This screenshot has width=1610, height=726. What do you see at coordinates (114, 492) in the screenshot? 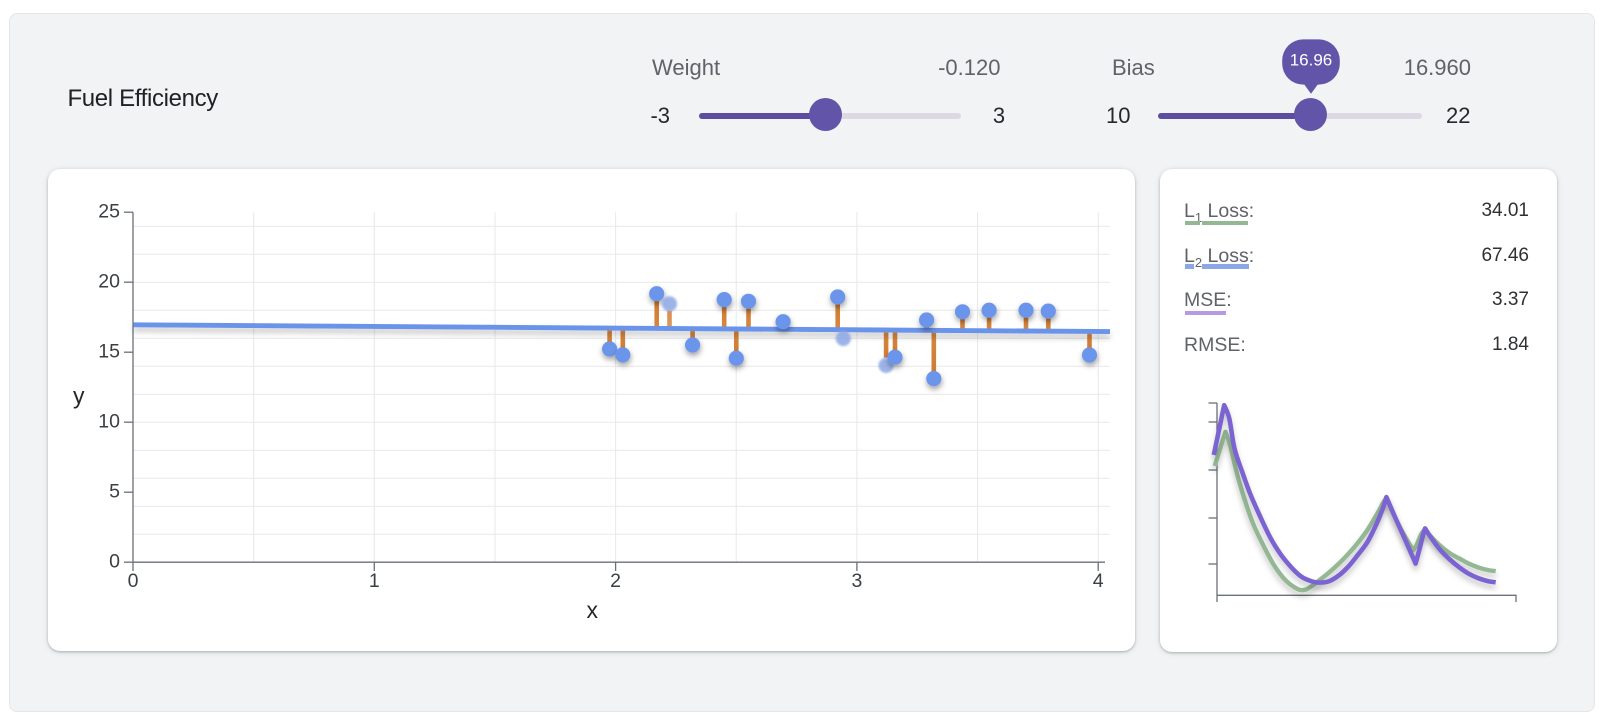
I see `svg-text: 5` at bounding box center [114, 492].